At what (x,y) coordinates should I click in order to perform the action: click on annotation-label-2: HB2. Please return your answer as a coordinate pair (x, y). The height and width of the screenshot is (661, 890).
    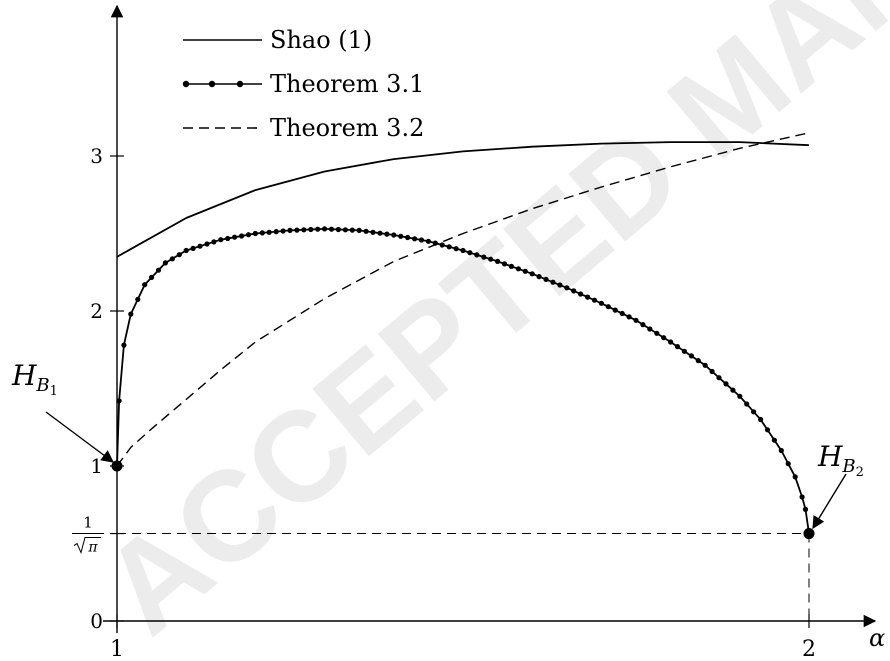
    Looking at the image, I should click on (840, 460).